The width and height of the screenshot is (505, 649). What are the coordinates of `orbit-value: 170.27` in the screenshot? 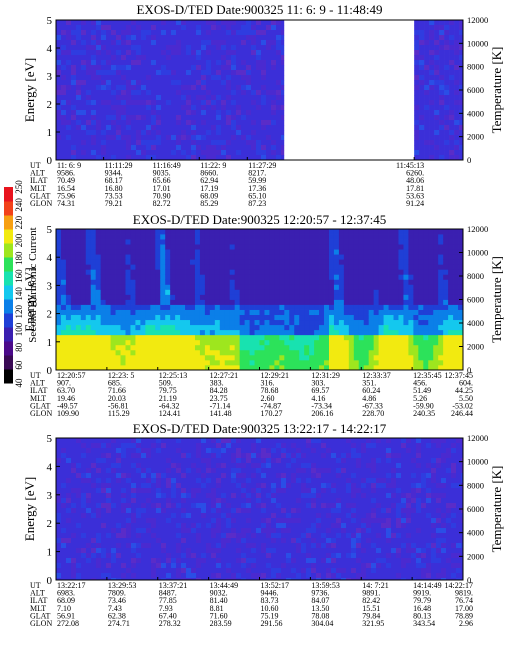 It's located at (272, 413).